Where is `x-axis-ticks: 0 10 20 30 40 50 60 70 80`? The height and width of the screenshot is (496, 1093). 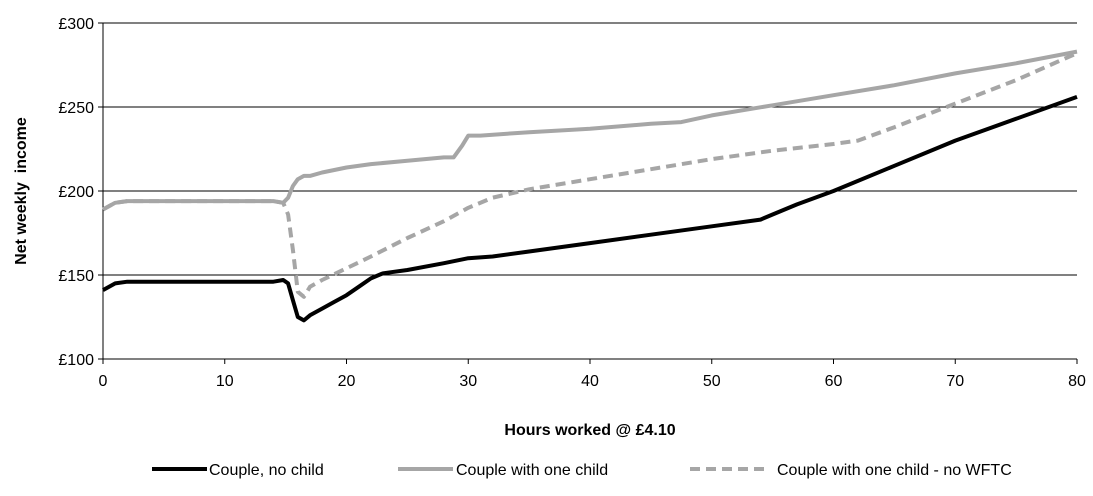
x-axis-ticks: 0 10 20 30 40 50 60 70 80 is located at coordinates (592, 374).